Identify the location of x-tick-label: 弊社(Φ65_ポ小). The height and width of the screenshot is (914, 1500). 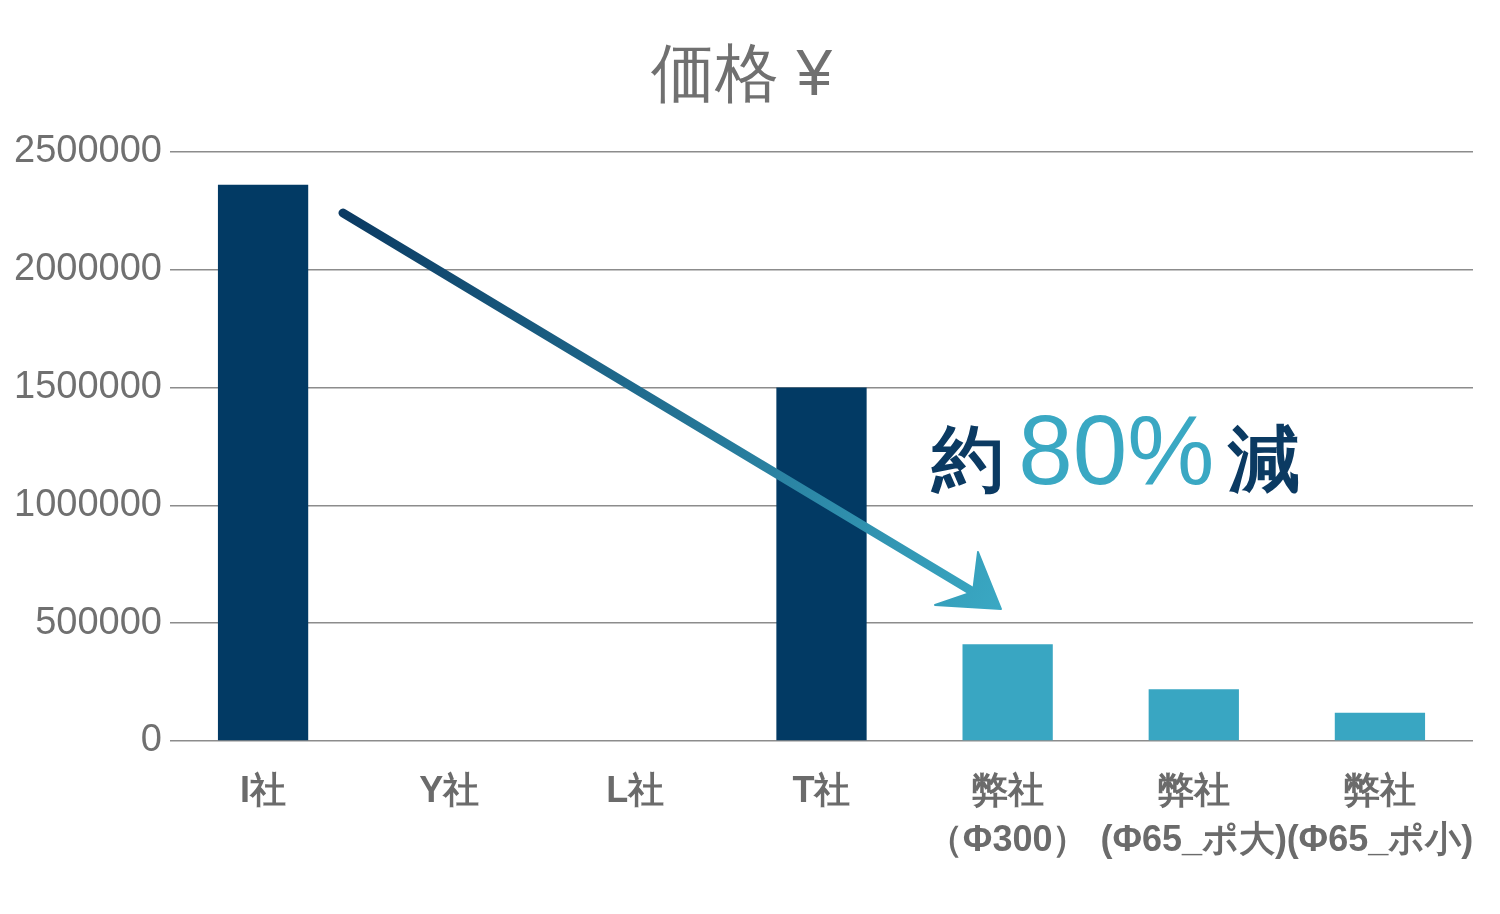
(1380, 814).